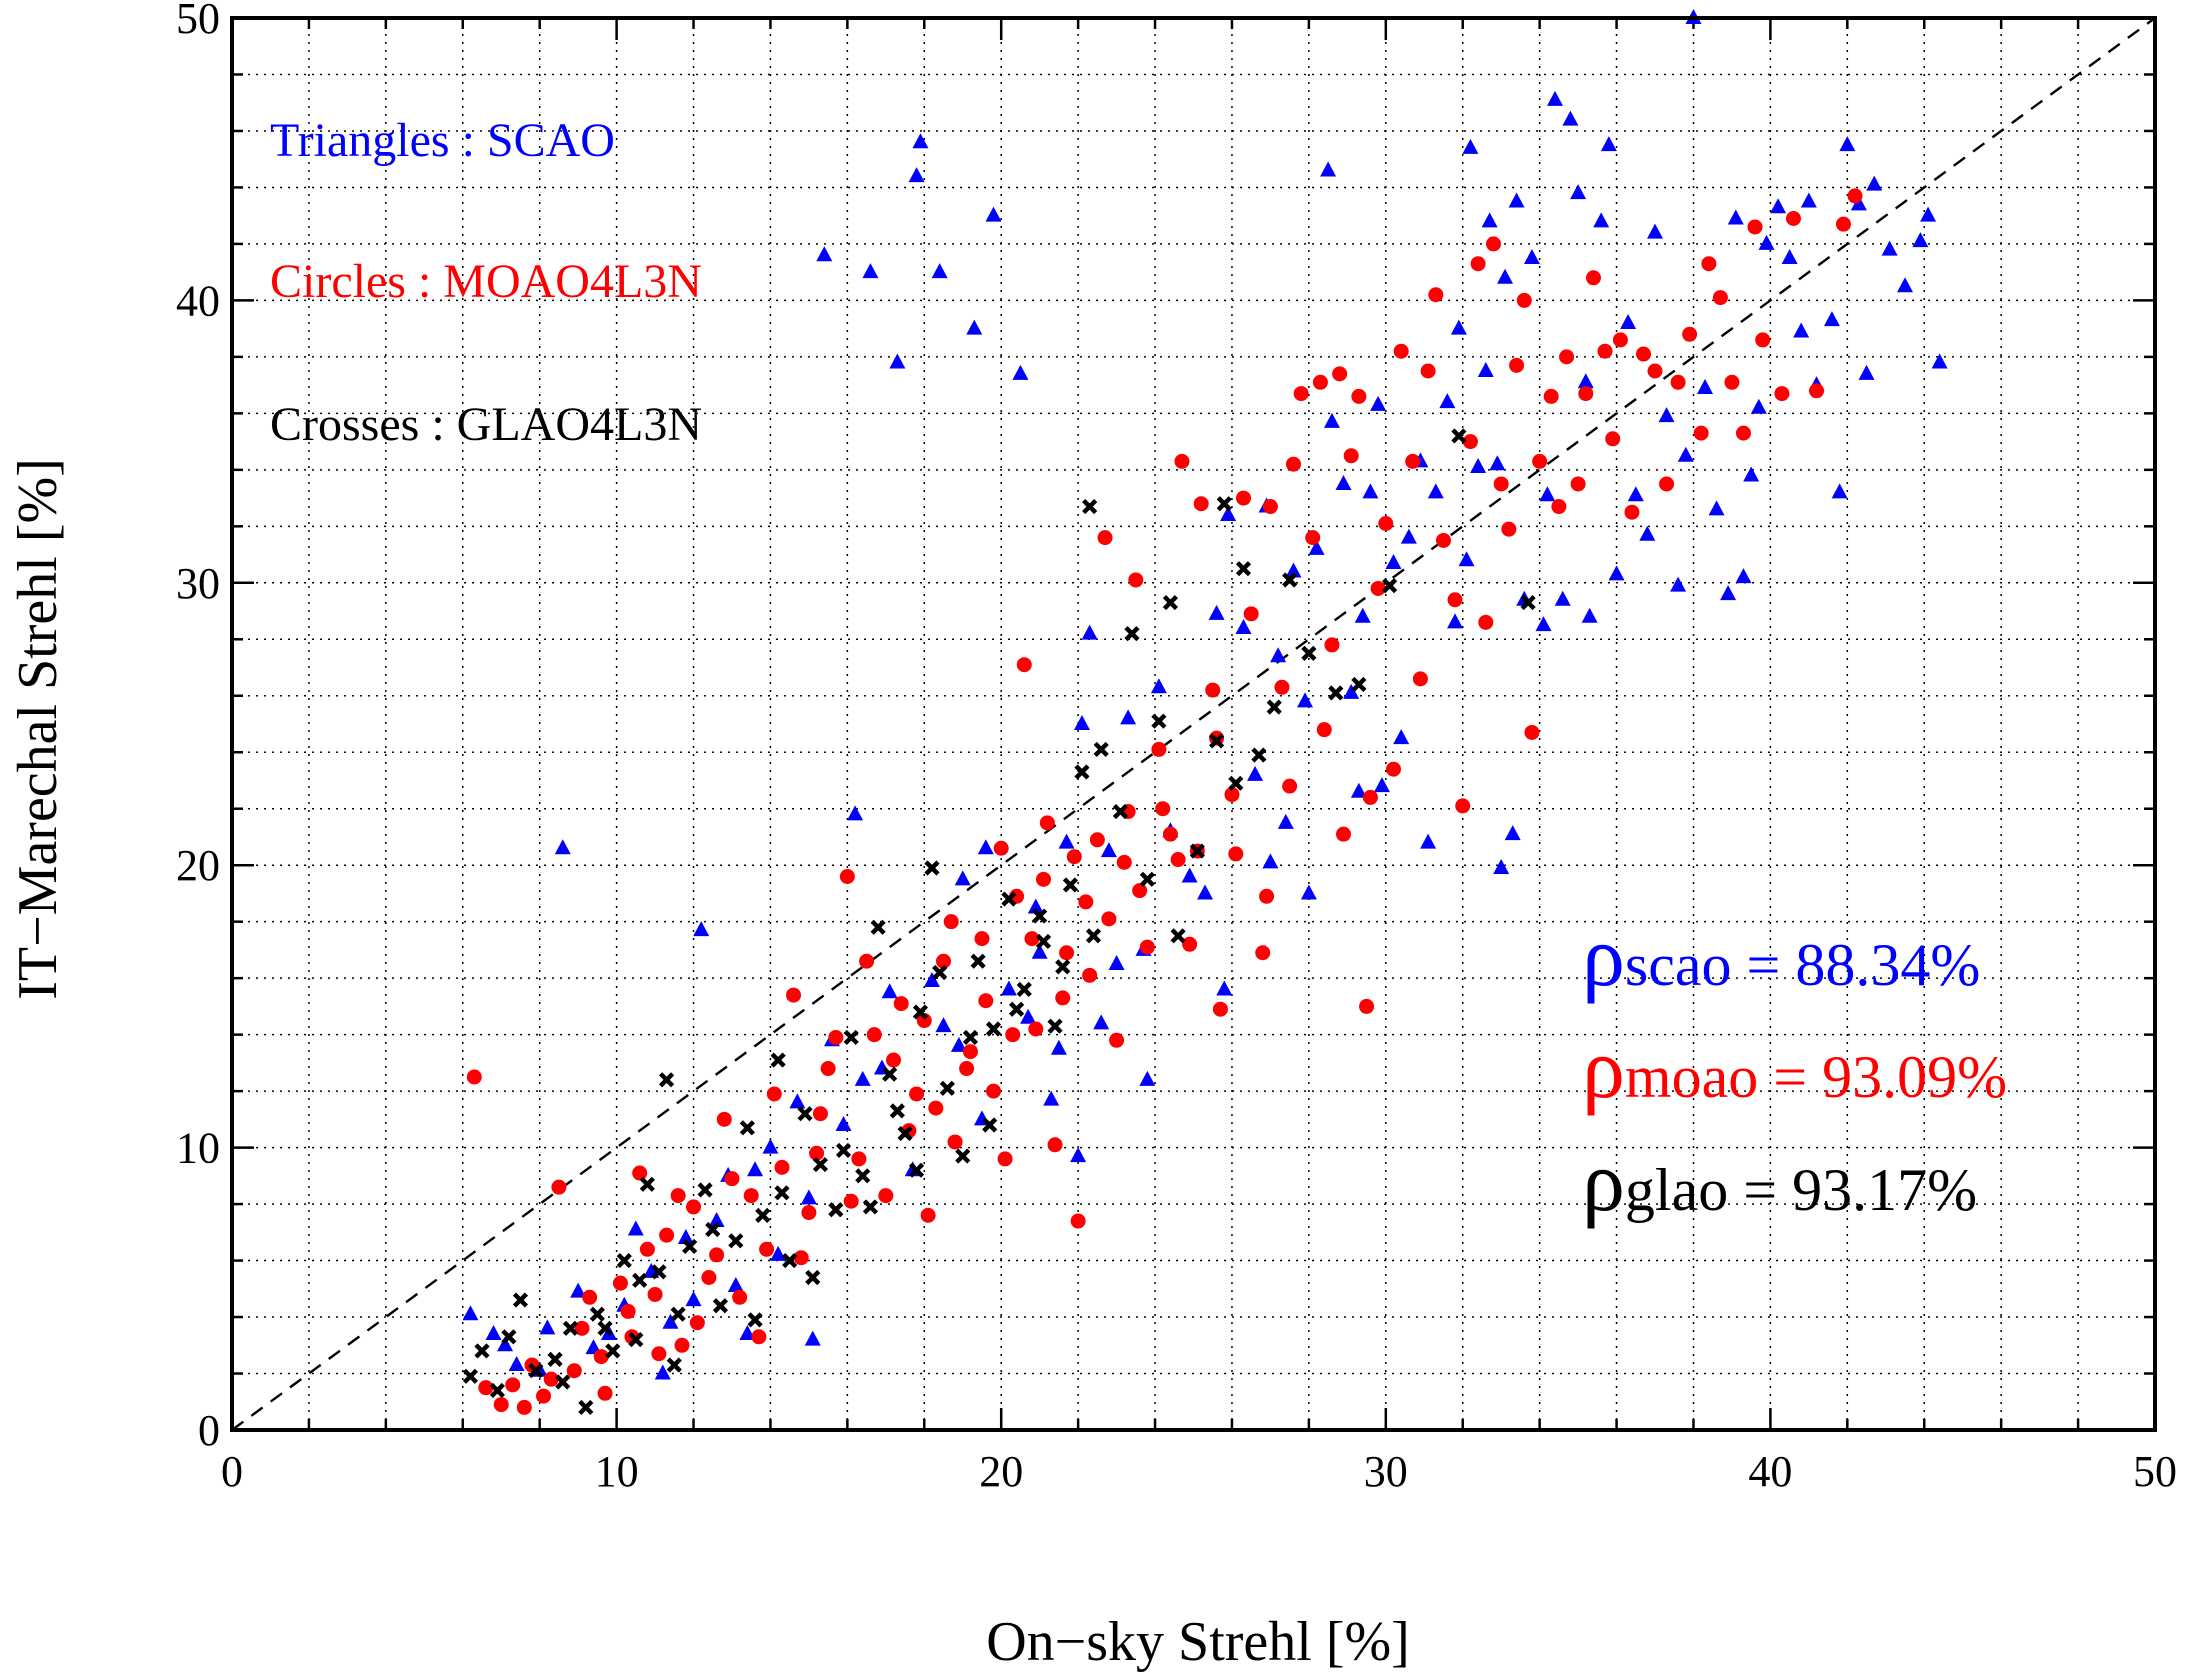  I want to click on y-tick-label: 20, so click(198, 865).